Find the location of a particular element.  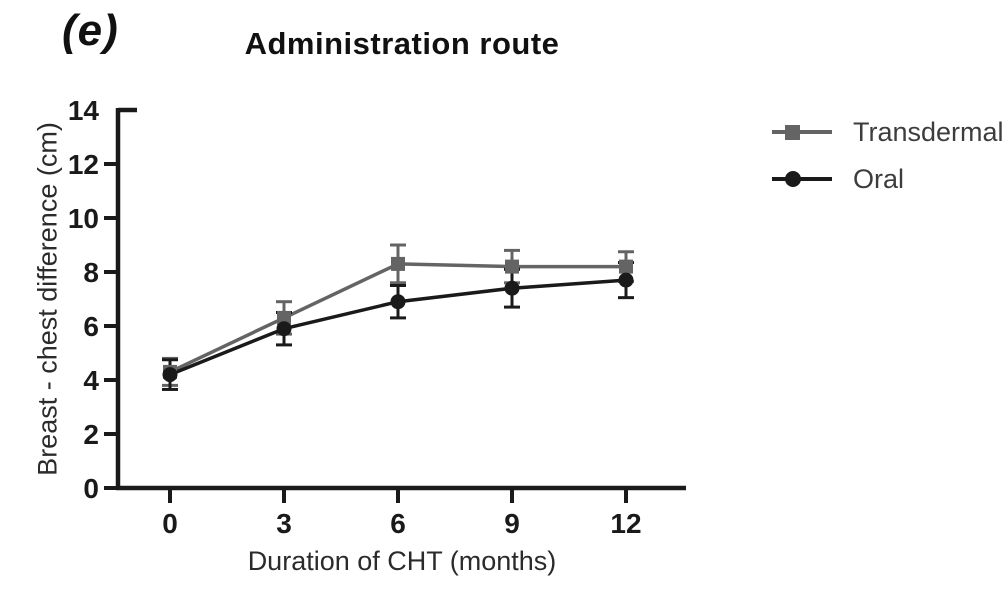

y-tick-label: 4 is located at coordinates (91, 380).